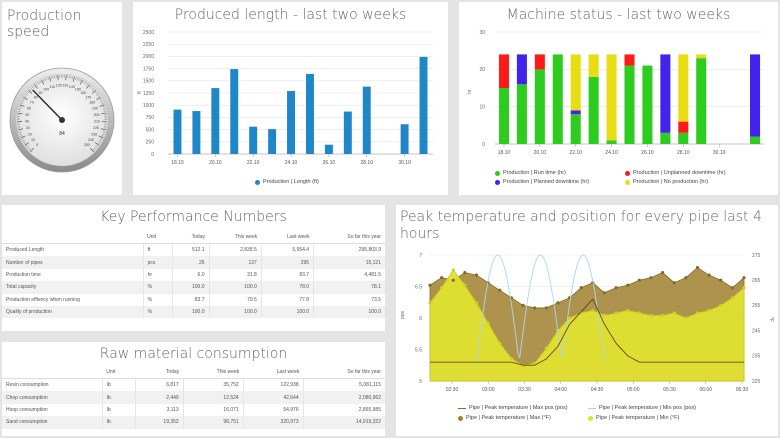 This screenshot has height=438, width=780. What do you see at coordinates (633, 418) in the screenshot?
I see `temp-legend-min: Pipe | Peak temperature | Min (°F)` at bounding box center [633, 418].